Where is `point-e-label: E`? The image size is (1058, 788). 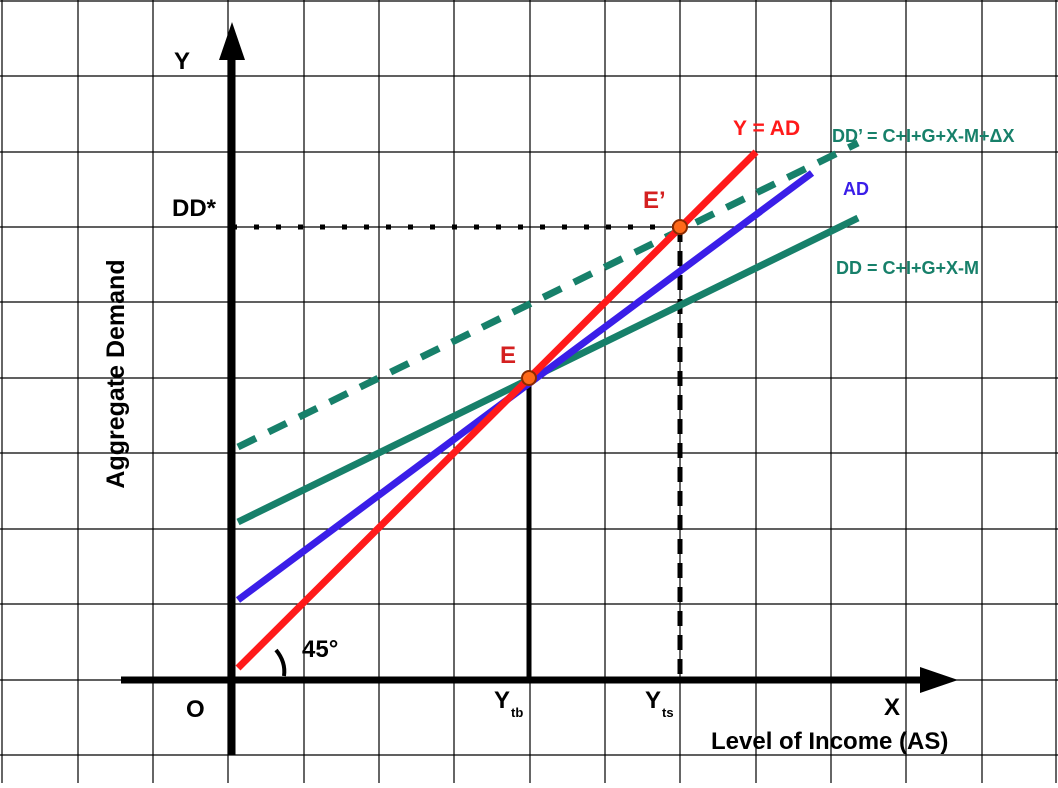
point-e-label: E is located at coordinates (508, 355).